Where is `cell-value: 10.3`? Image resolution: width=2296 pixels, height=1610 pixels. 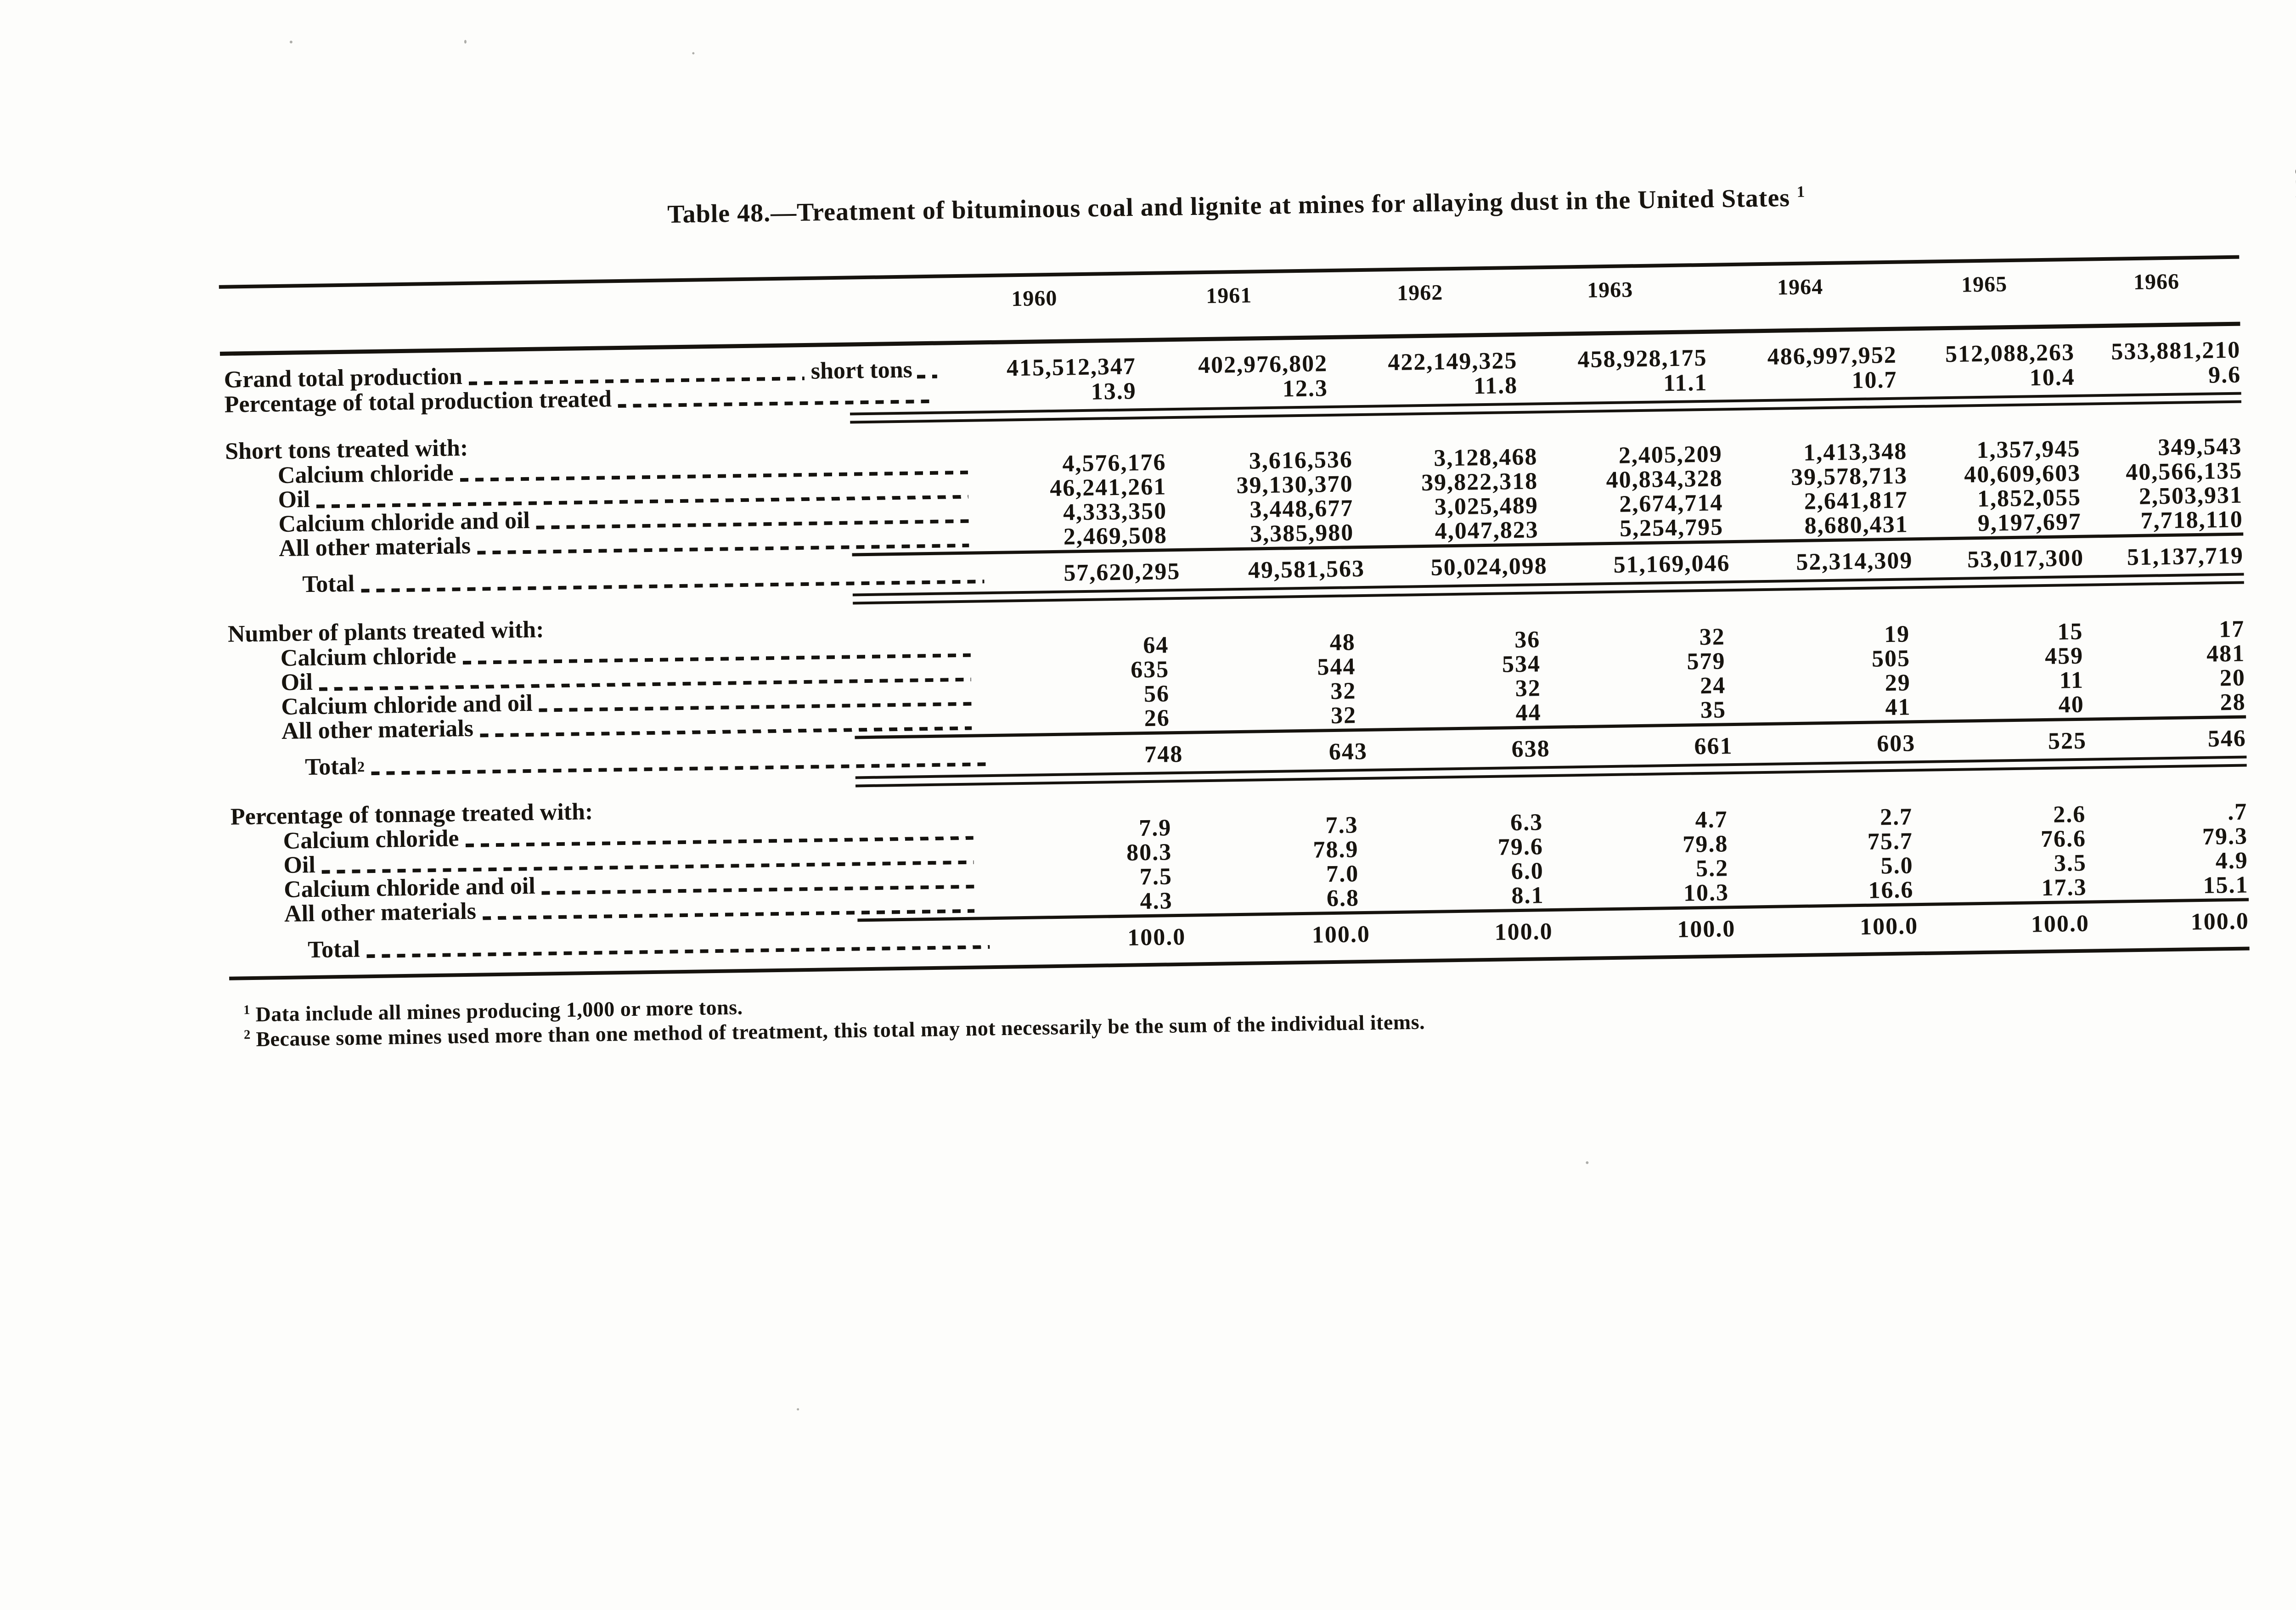 cell-value: 10.3 is located at coordinates (1706, 892).